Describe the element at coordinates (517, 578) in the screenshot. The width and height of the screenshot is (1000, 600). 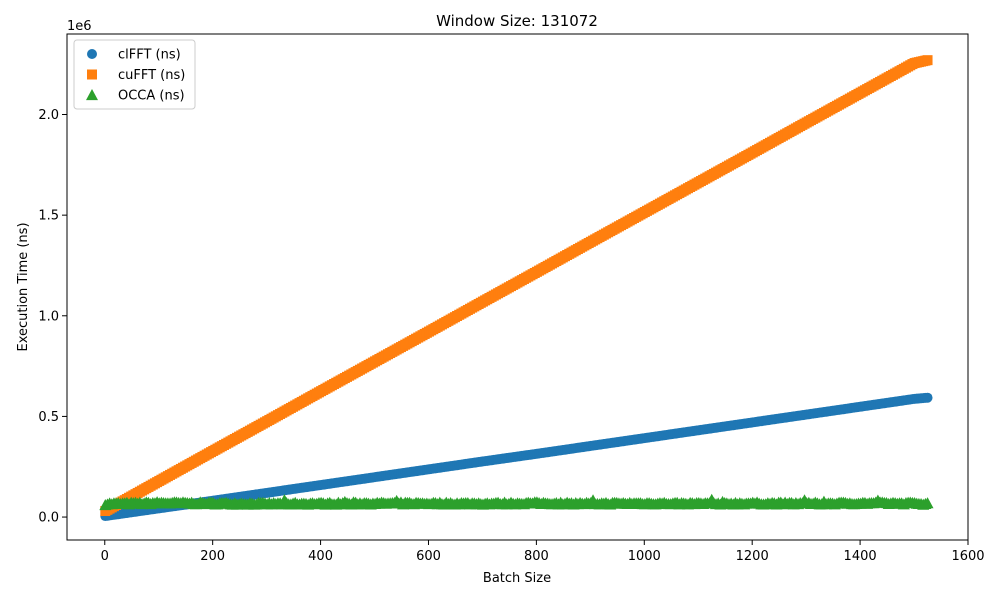
I see `x-axis-label: Batch Size` at that location.